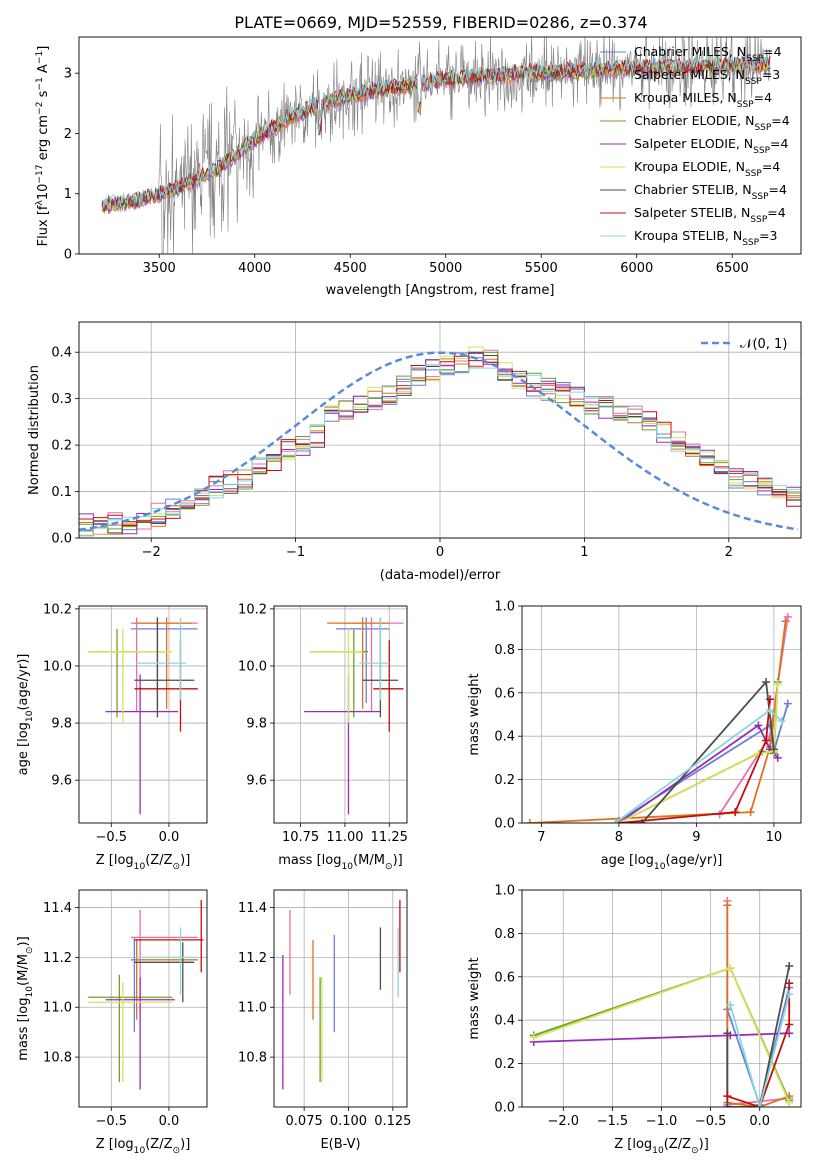 This screenshot has width=819, height=1170. I want to click on series-salpeter-elodie, so click(698, 772).